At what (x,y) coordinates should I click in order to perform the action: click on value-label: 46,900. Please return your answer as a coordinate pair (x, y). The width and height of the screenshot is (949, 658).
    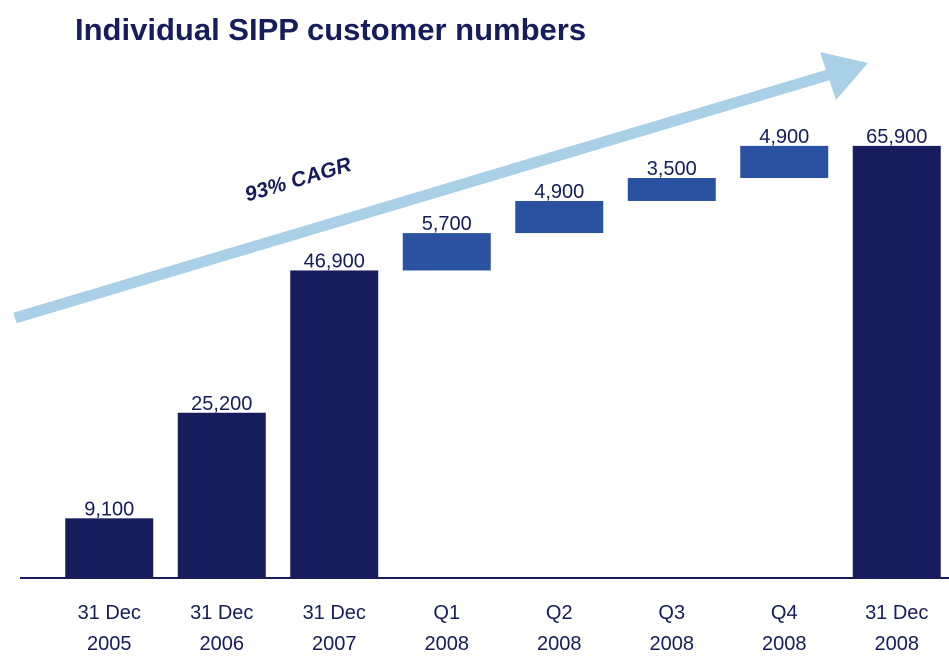
    Looking at the image, I should click on (334, 261).